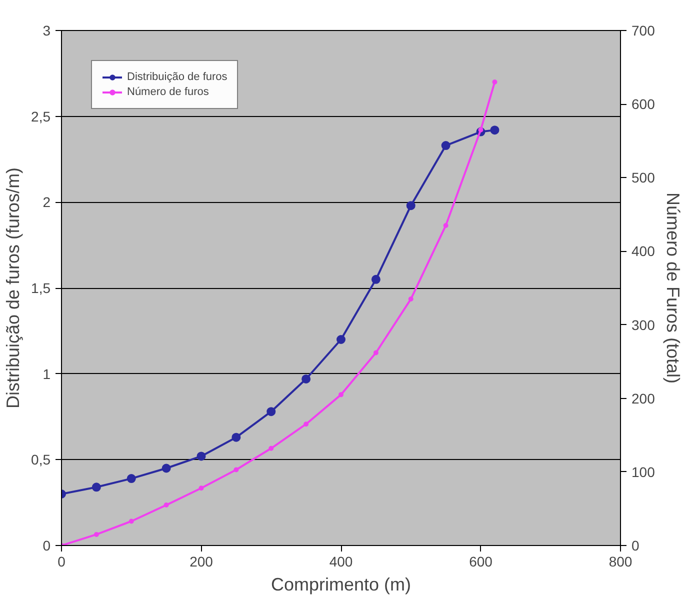  I want to click on y-tick-label: 2, so click(46, 202).